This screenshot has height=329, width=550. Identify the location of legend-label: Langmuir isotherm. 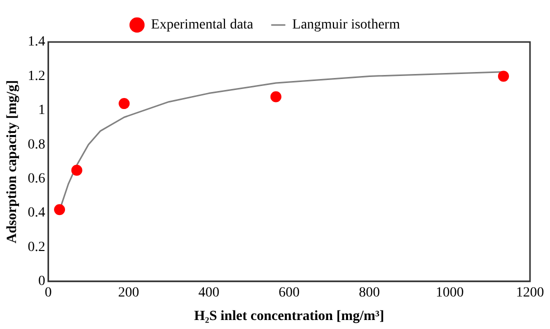
(346, 25).